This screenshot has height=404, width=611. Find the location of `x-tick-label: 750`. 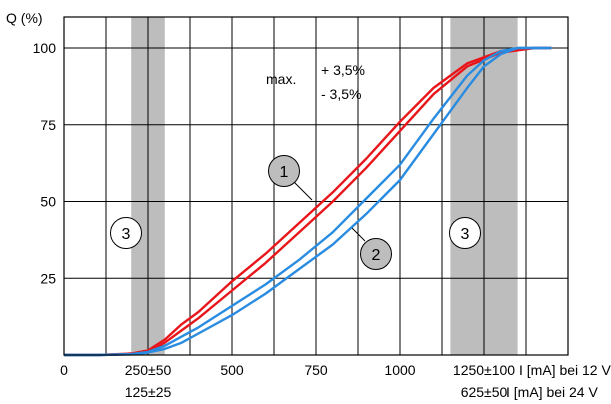

x-tick-label: 750 is located at coordinates (316, 370).